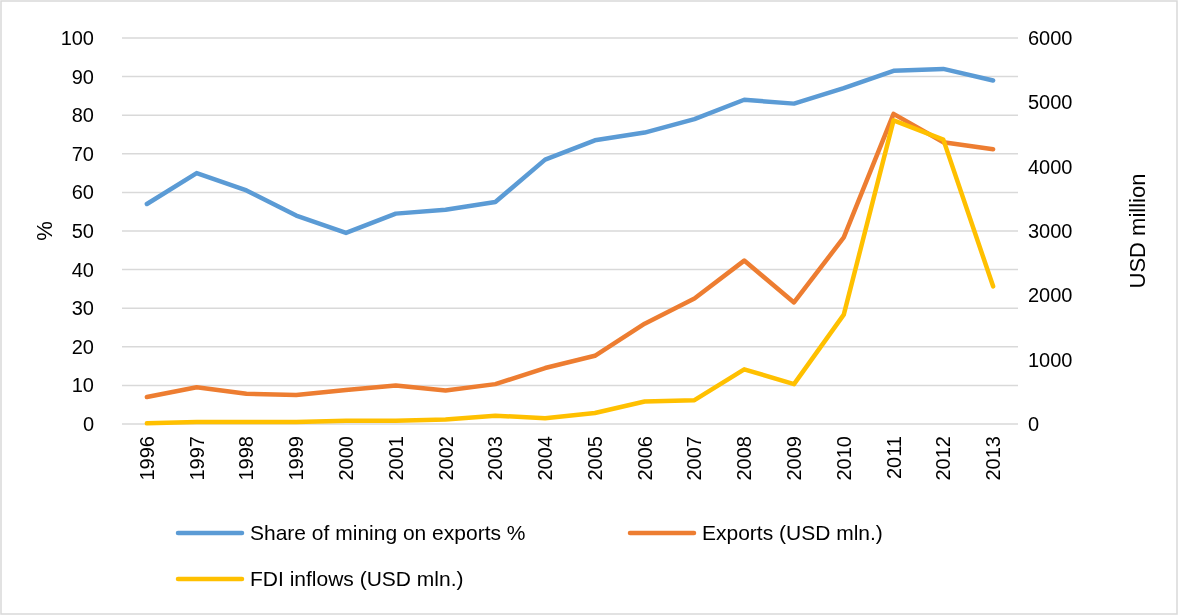 The width and height of the screenshot is (1190, 615). Describe the element at coordinates (744, 458) in the screenshot. I see `x-tick-label: 2008` at that location.